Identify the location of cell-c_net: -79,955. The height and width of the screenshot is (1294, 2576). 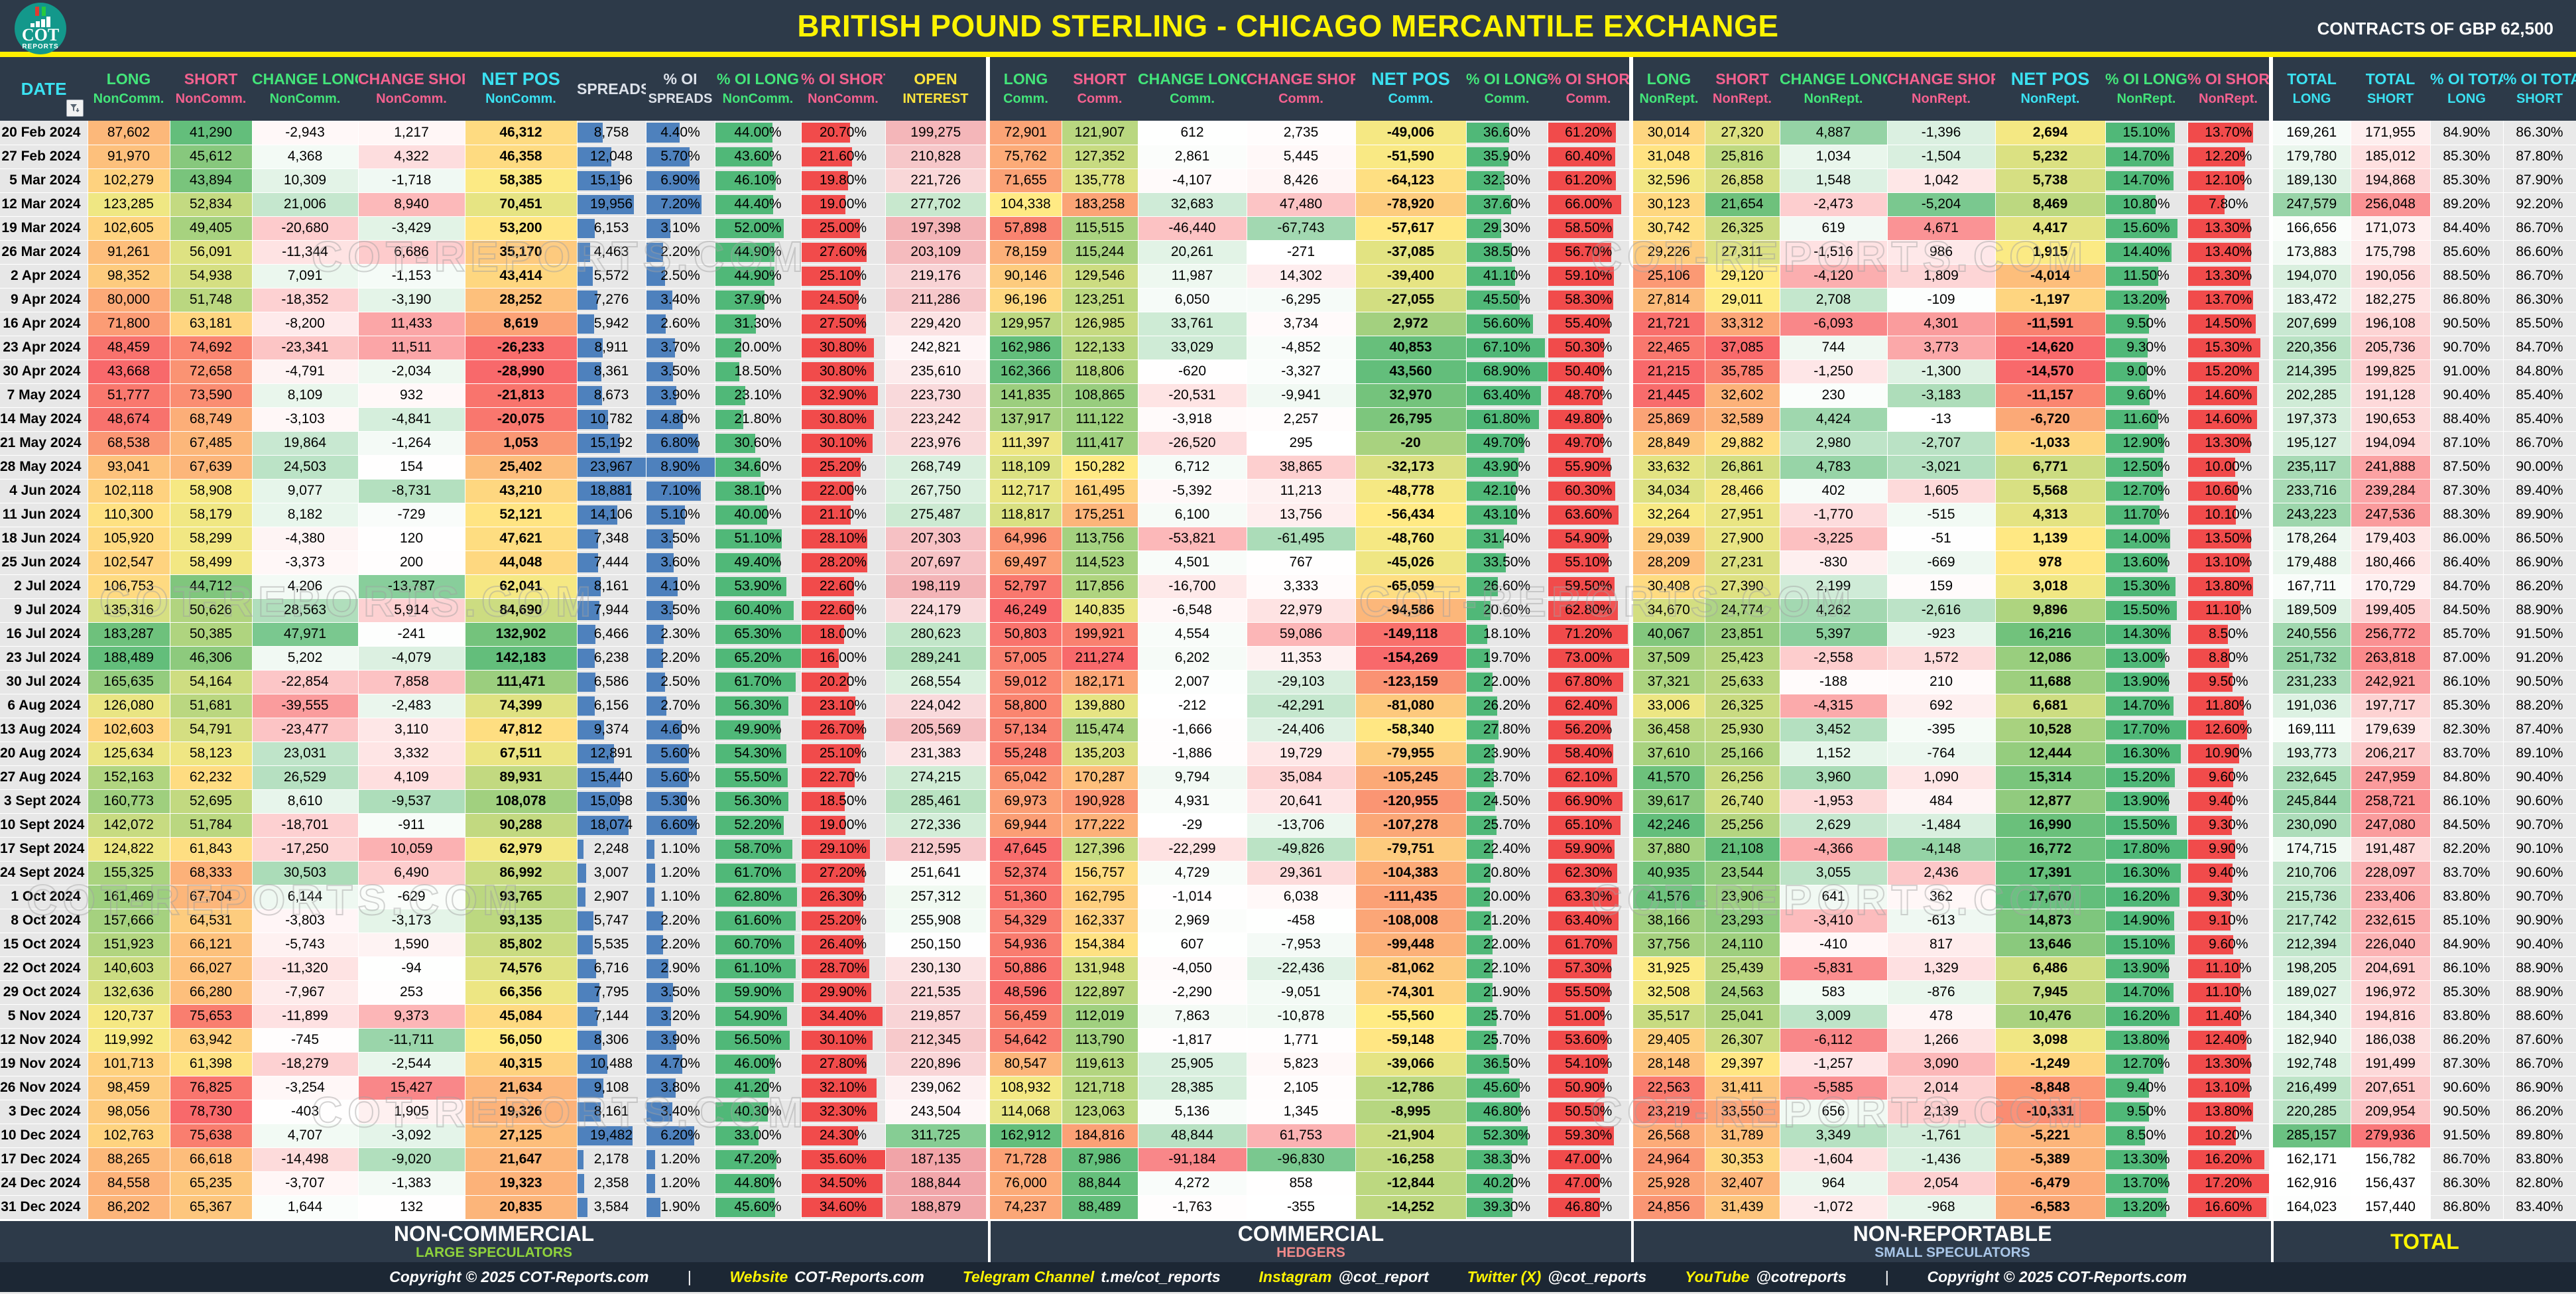
(1411, 754).